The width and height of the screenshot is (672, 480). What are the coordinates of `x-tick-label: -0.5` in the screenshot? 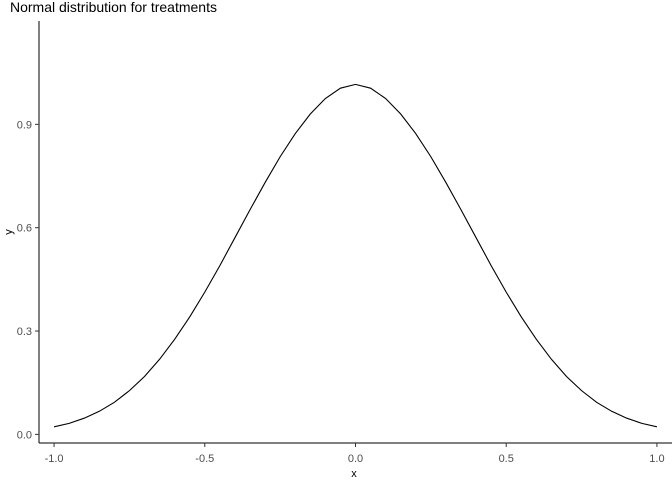 It's located at (204, 459).